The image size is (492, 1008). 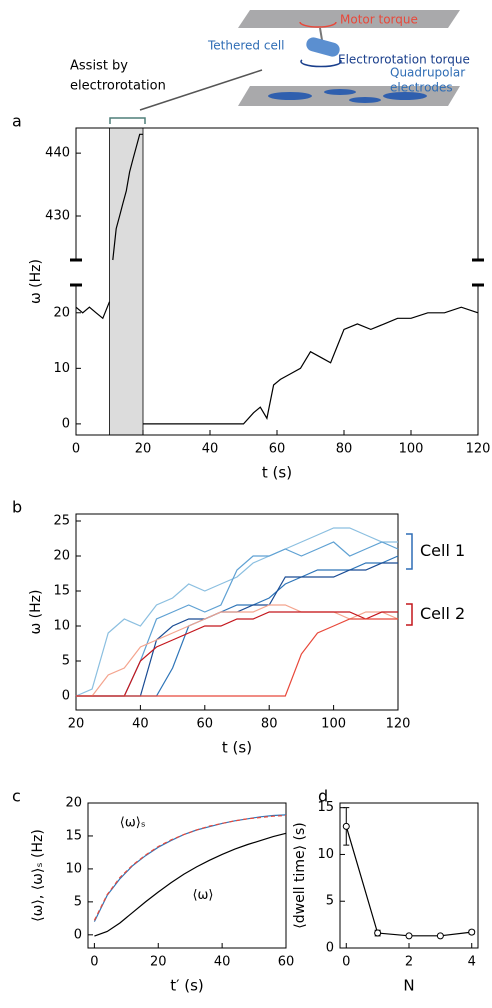 What do you see at coordinates (118, 86) in the screenshot?
I see `assist-label: electrorotation` at bounding box center [118, 86].